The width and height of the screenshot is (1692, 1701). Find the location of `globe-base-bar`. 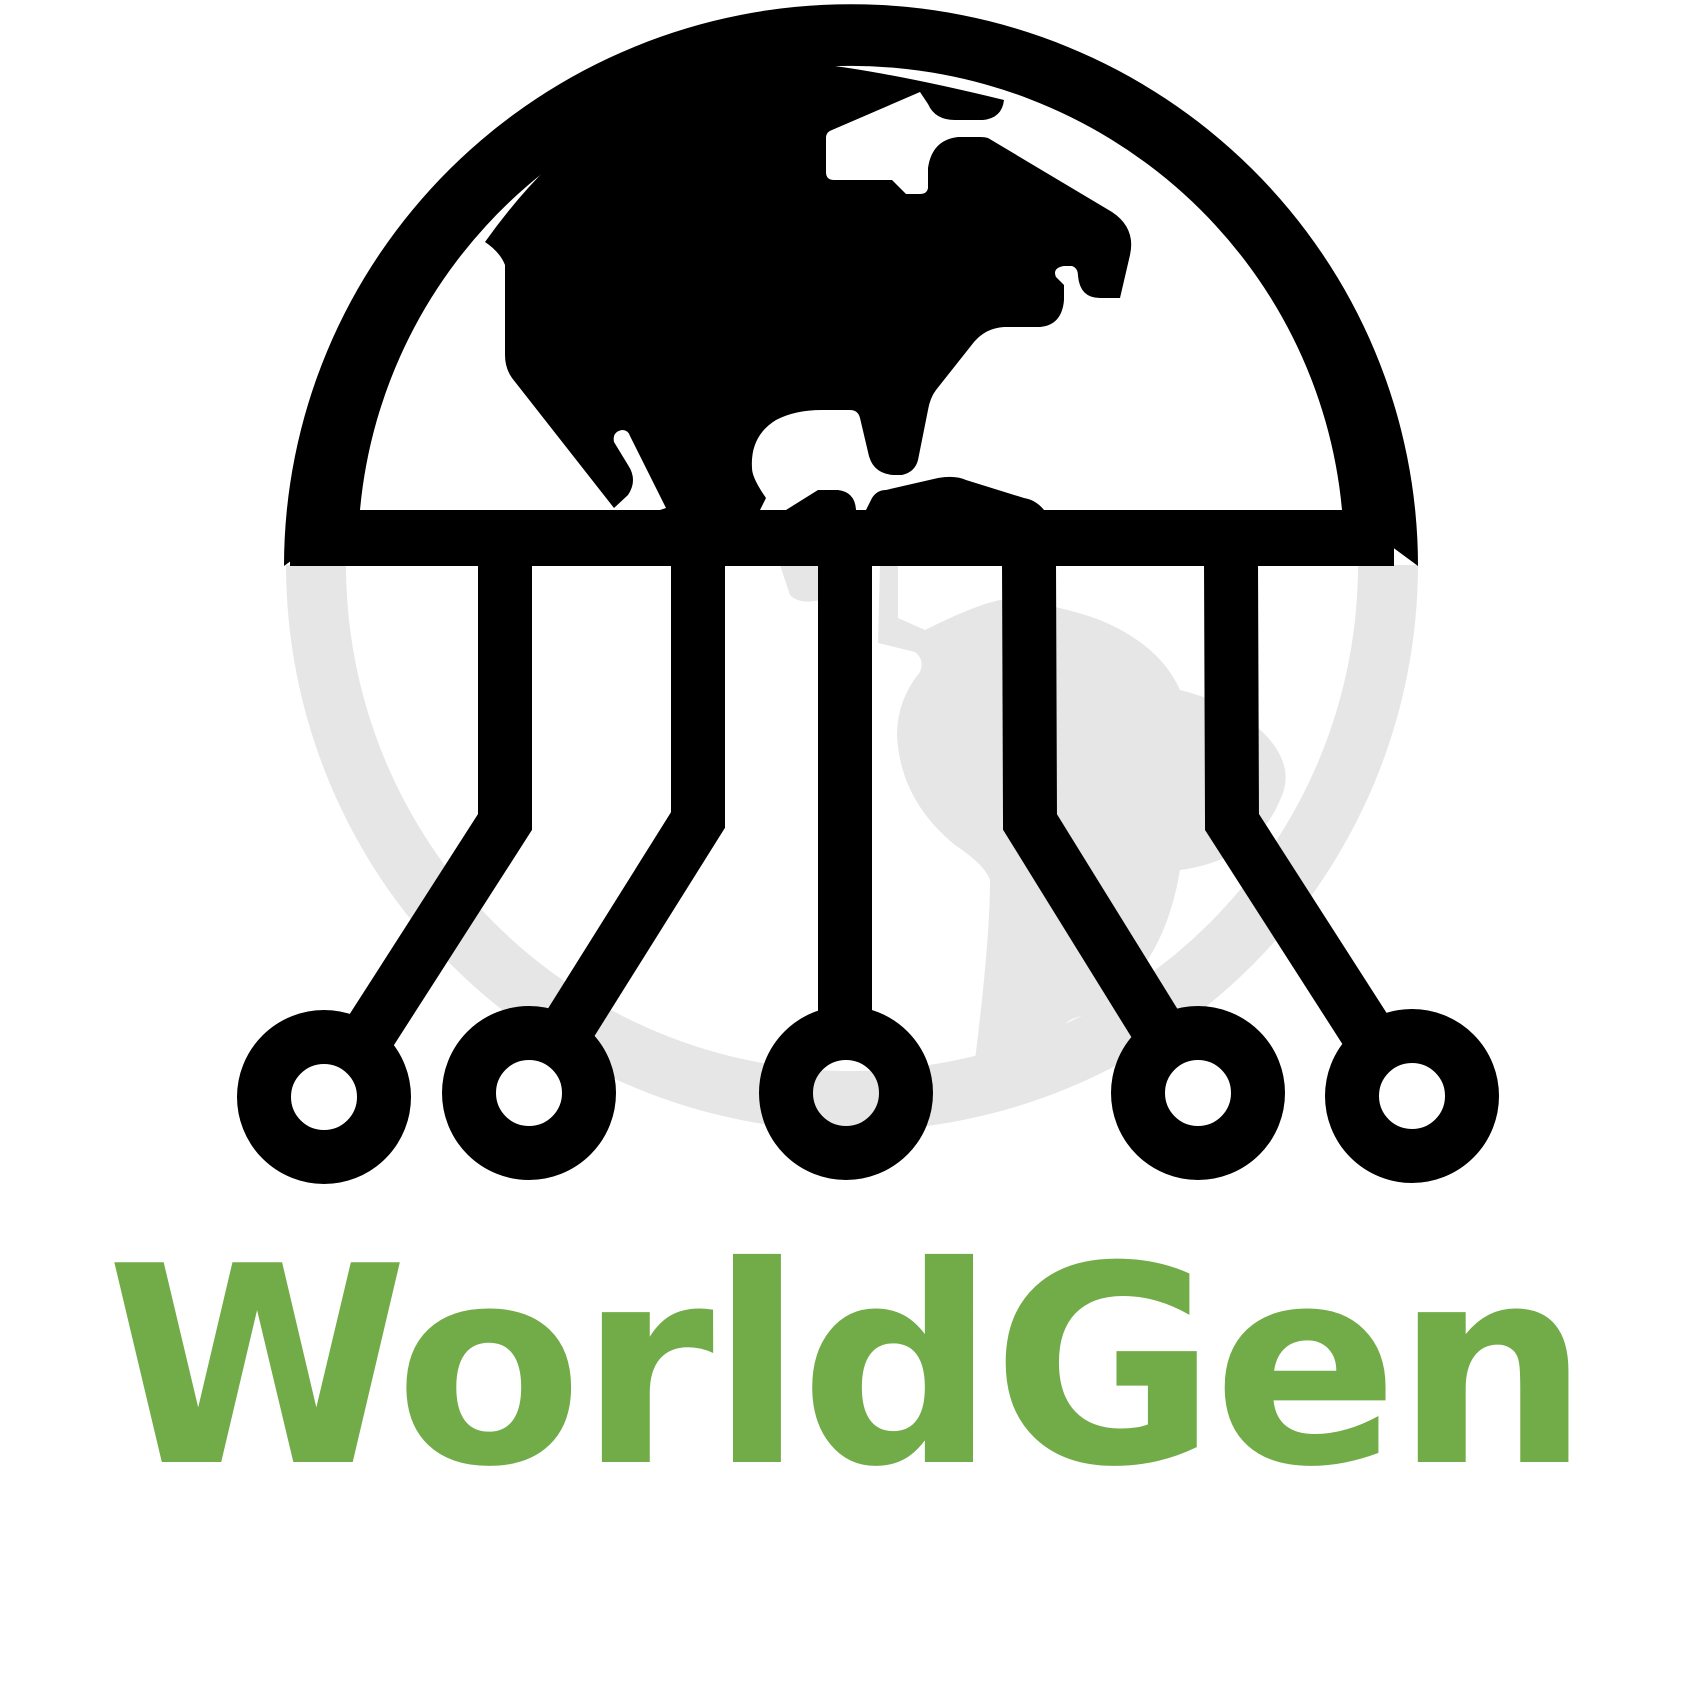

globe-base-bar is located at coordinates (842, 538).